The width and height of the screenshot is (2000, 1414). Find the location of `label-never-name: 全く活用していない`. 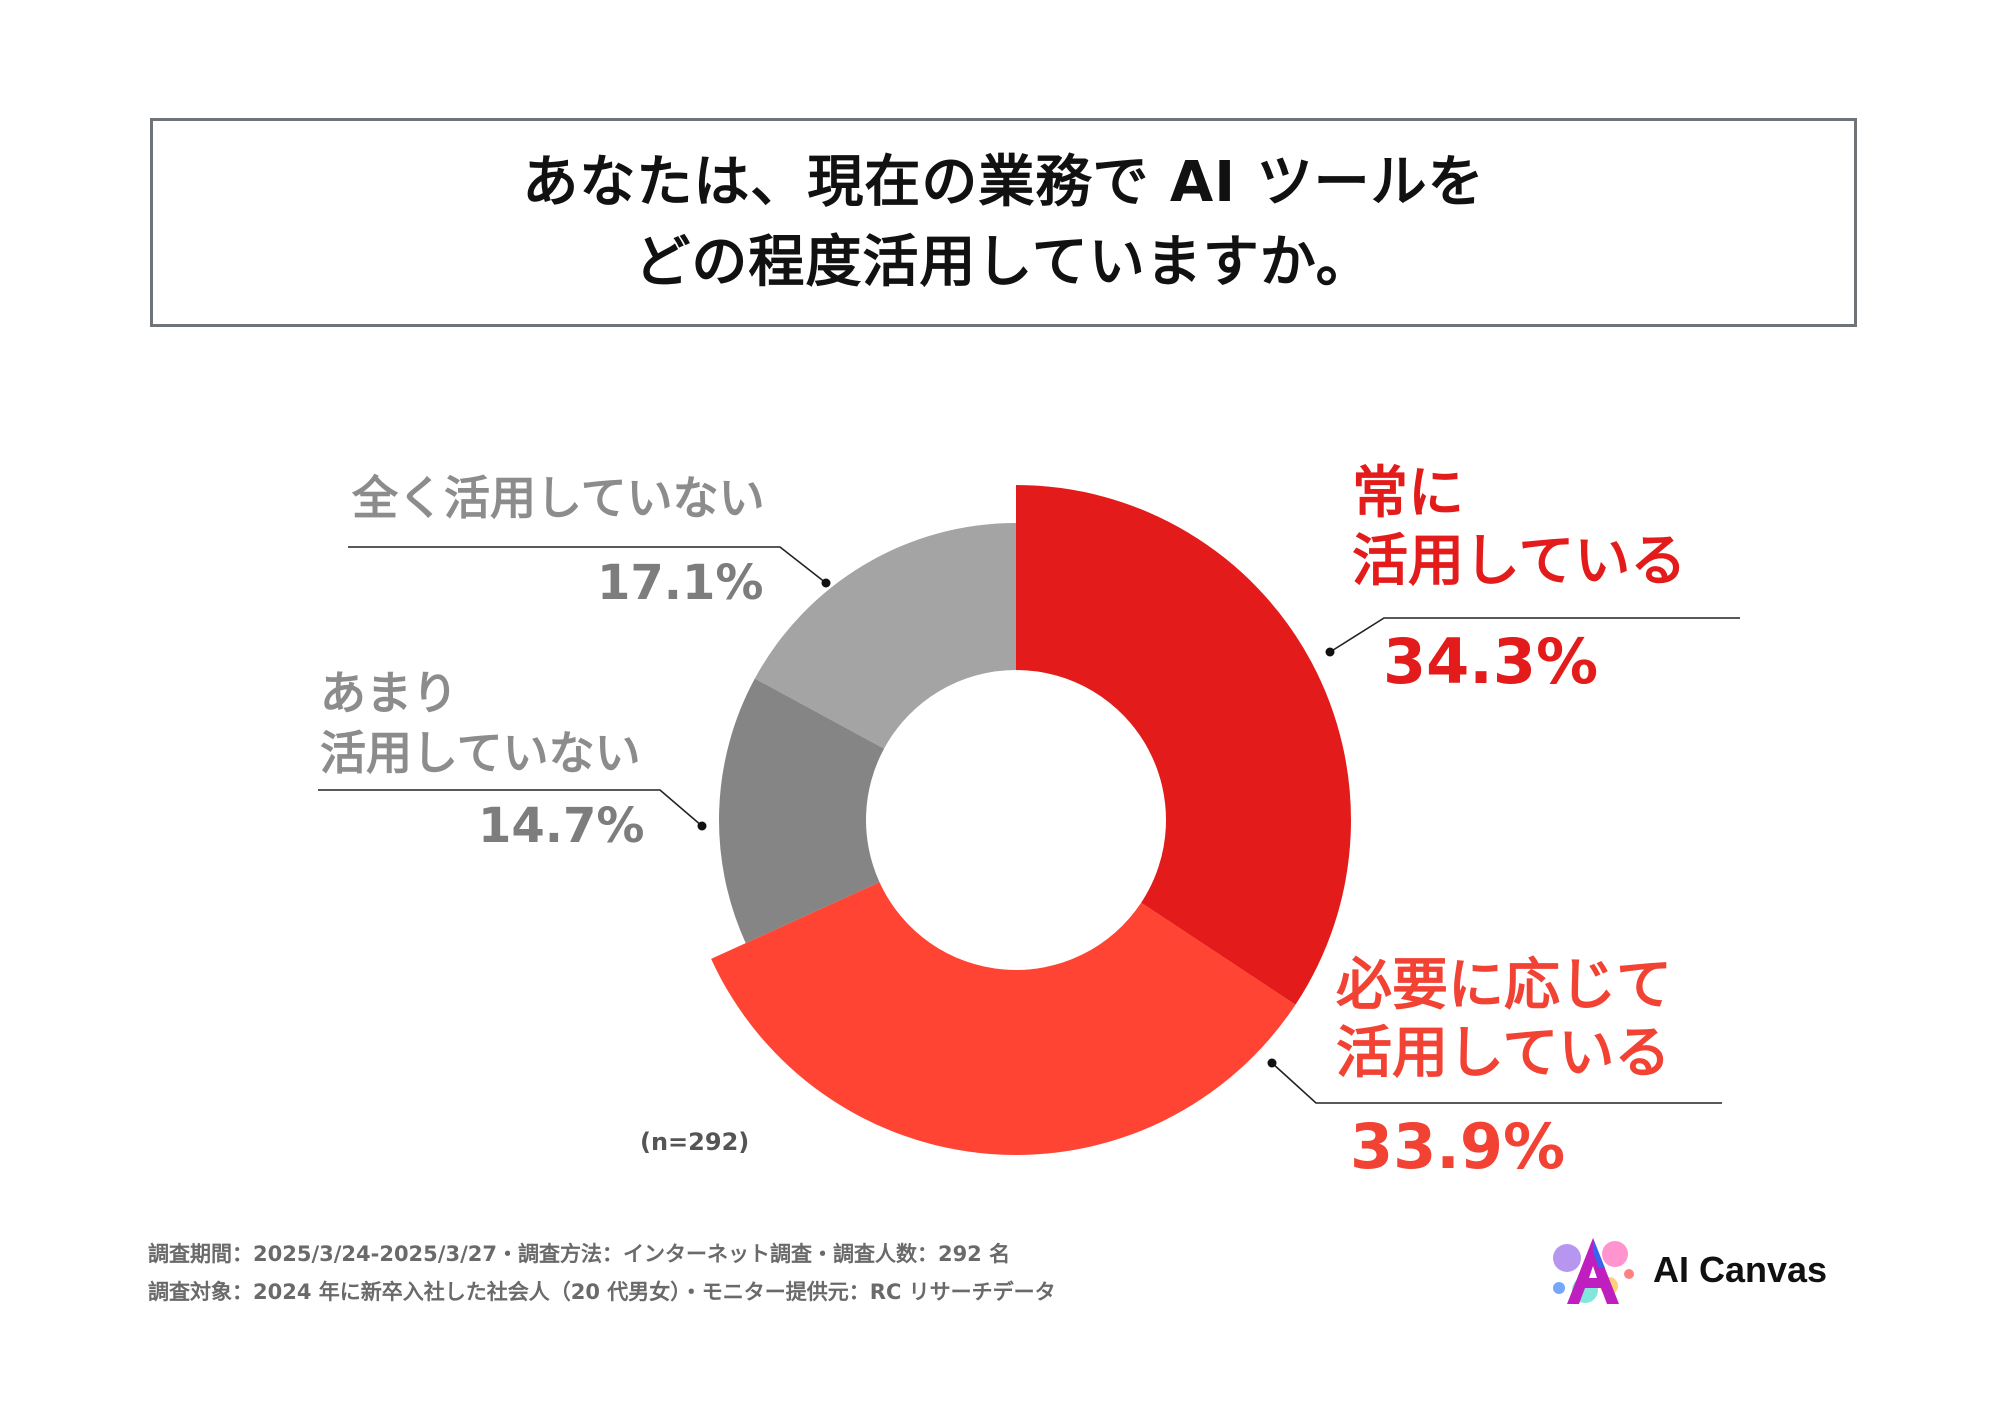

label-never-name: 全く活用していない is located at coordinates (558, 498).